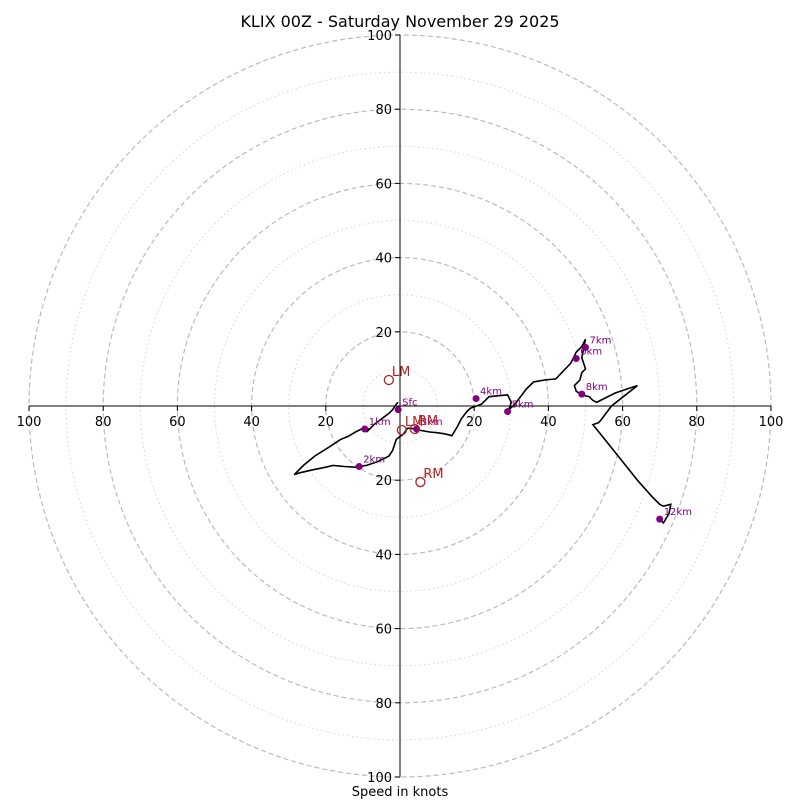 Image resolution: width=800 pixels, height=800 pixels. I want to click on height-label-5km: 5km, so click(523, 405).